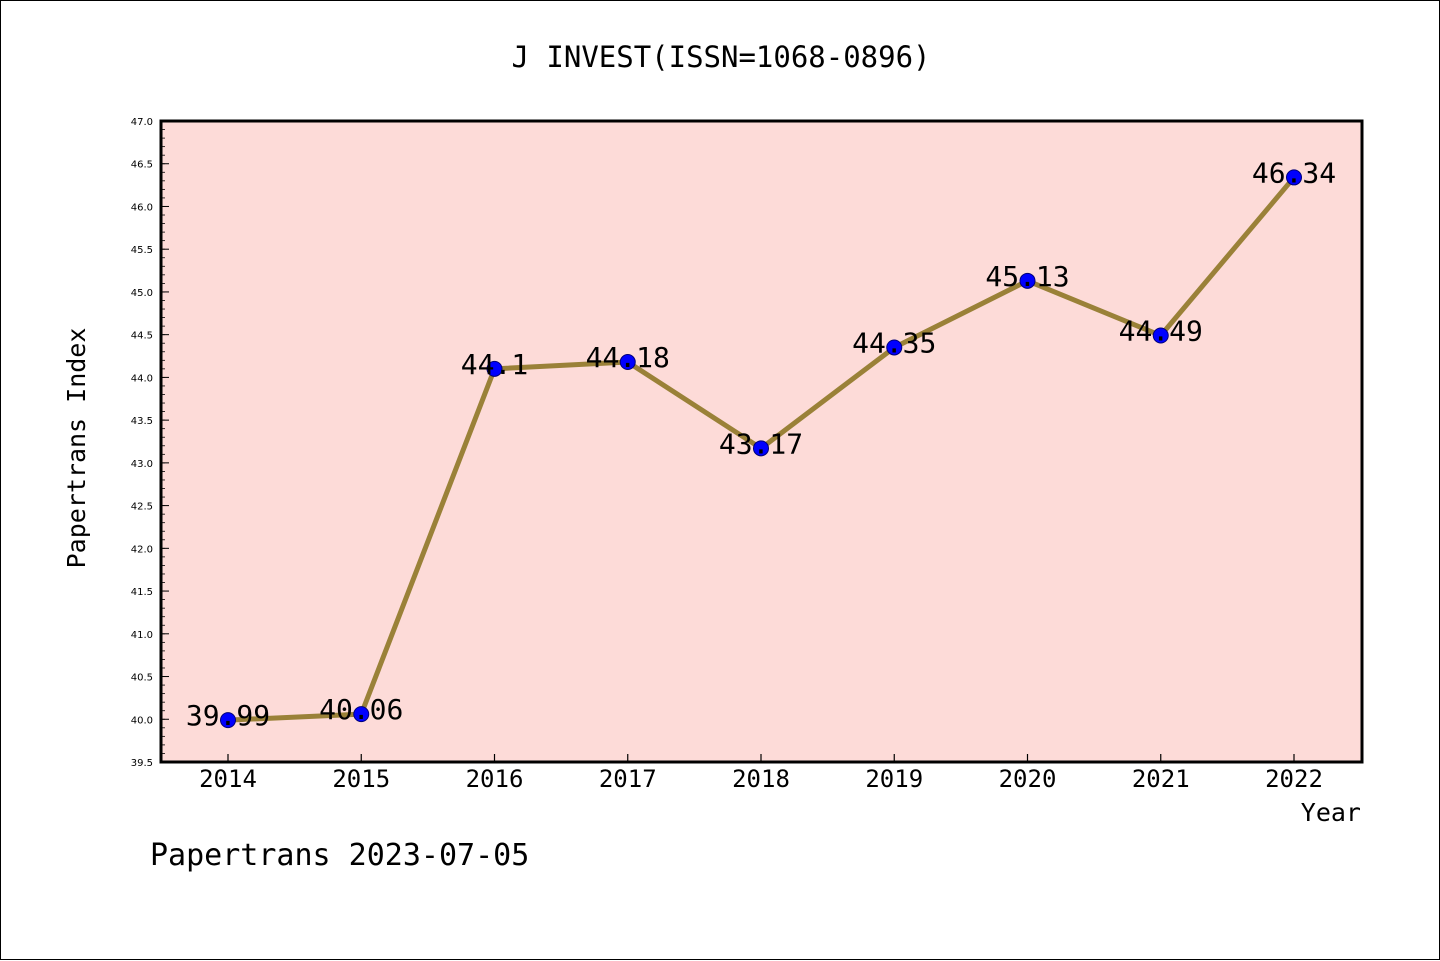  What do you see at coordinates (142, 207) in the screenshot?
I see `y-tick-label: 46.0` at bounding box center [142, 207].